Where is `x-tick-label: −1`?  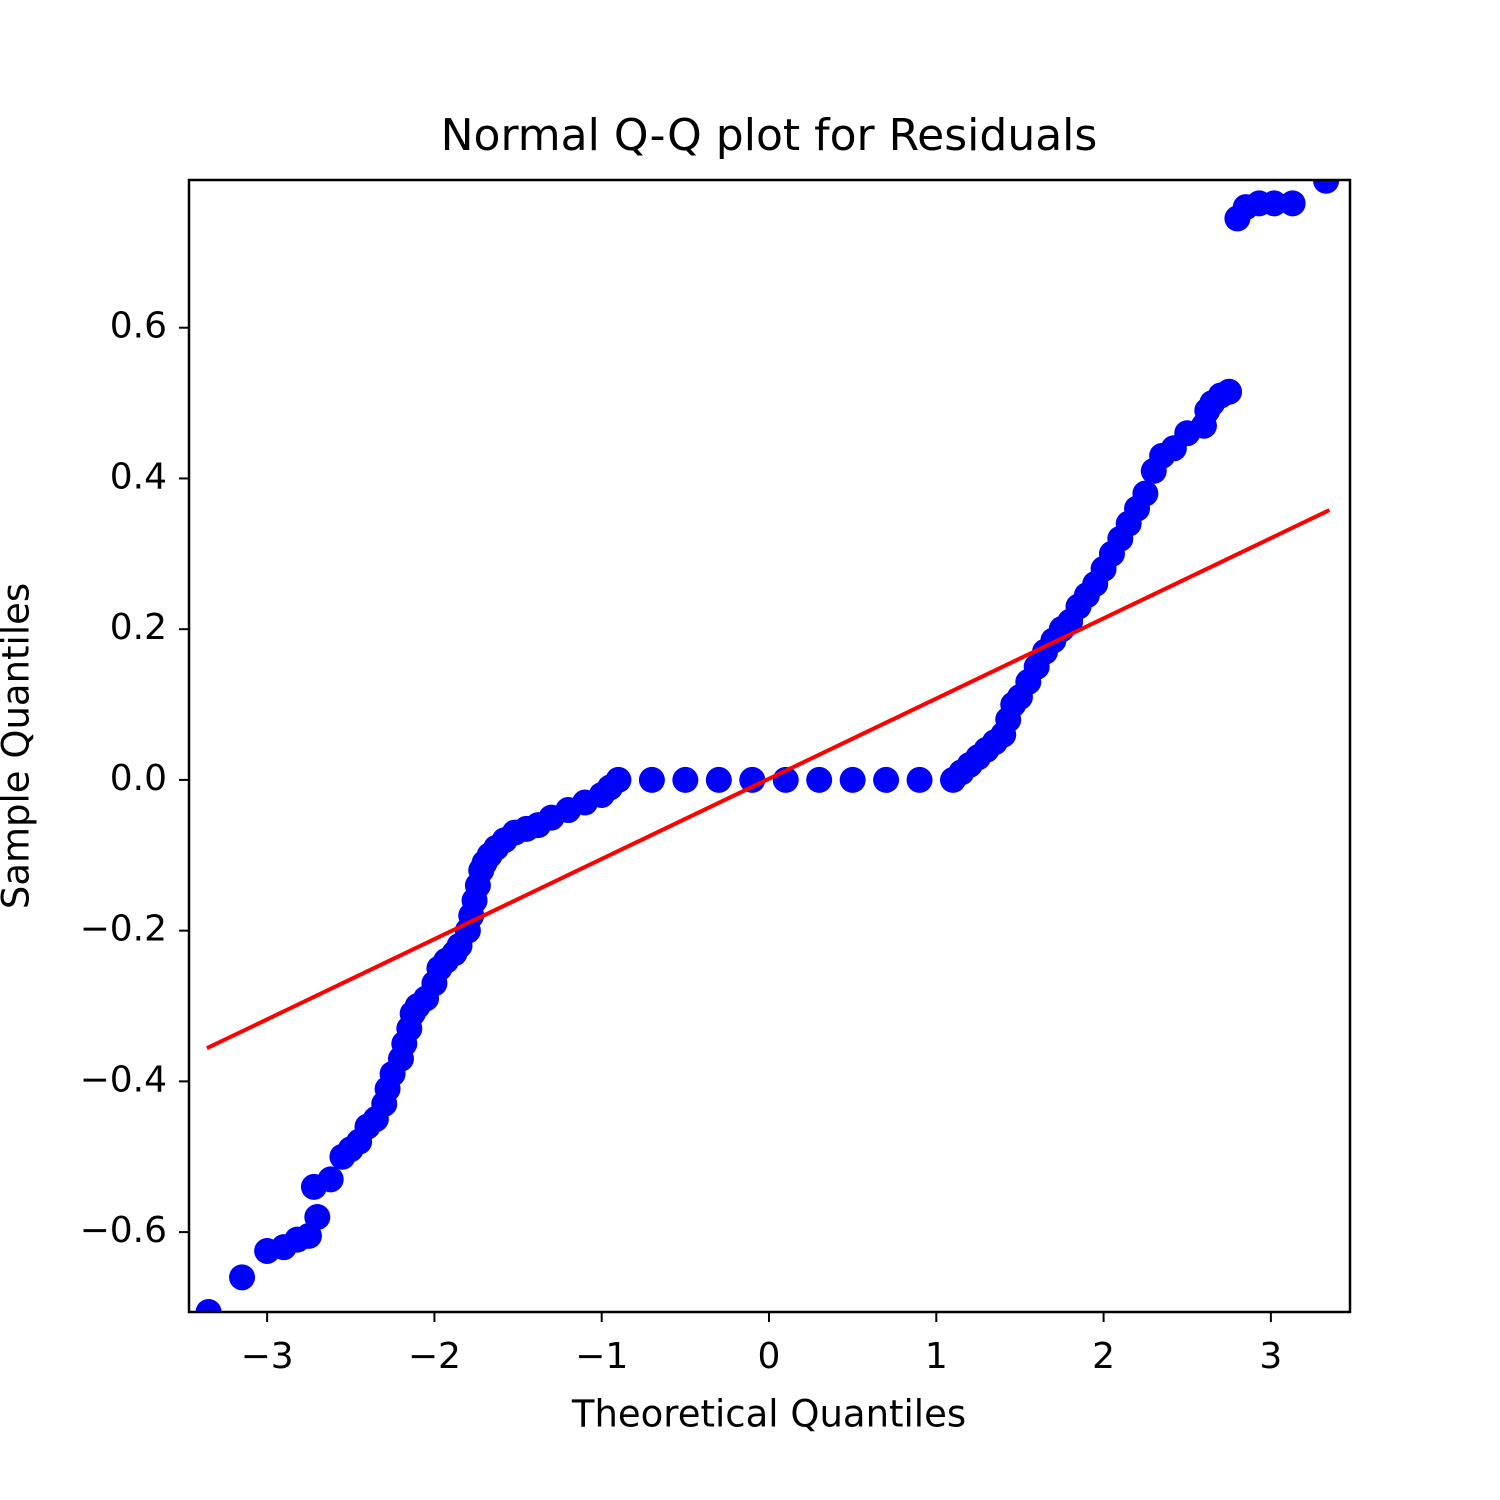
x-tick-label: −1 is located at coordinates (601, 1356).